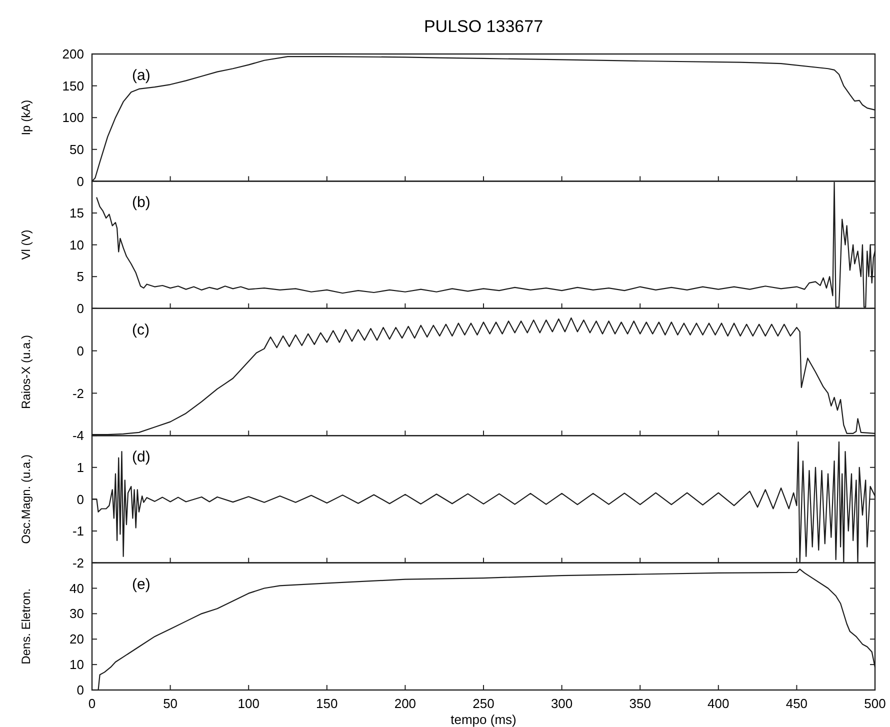  What do you see at coordinates (77, 614) in the screenshot?
I see `y-tick-label: 30` at bounding box center [77, 614].